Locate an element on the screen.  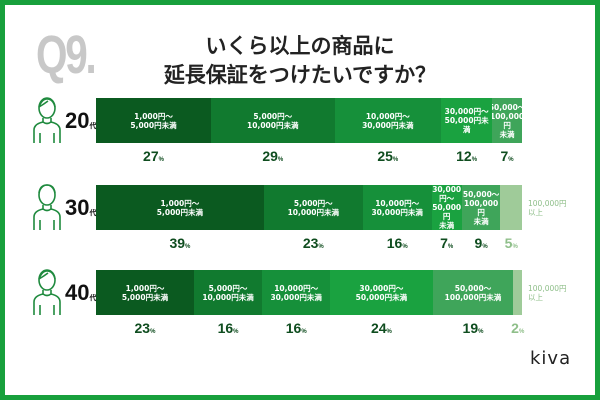
percent-label: 2% is located at coordinates (518, 328).